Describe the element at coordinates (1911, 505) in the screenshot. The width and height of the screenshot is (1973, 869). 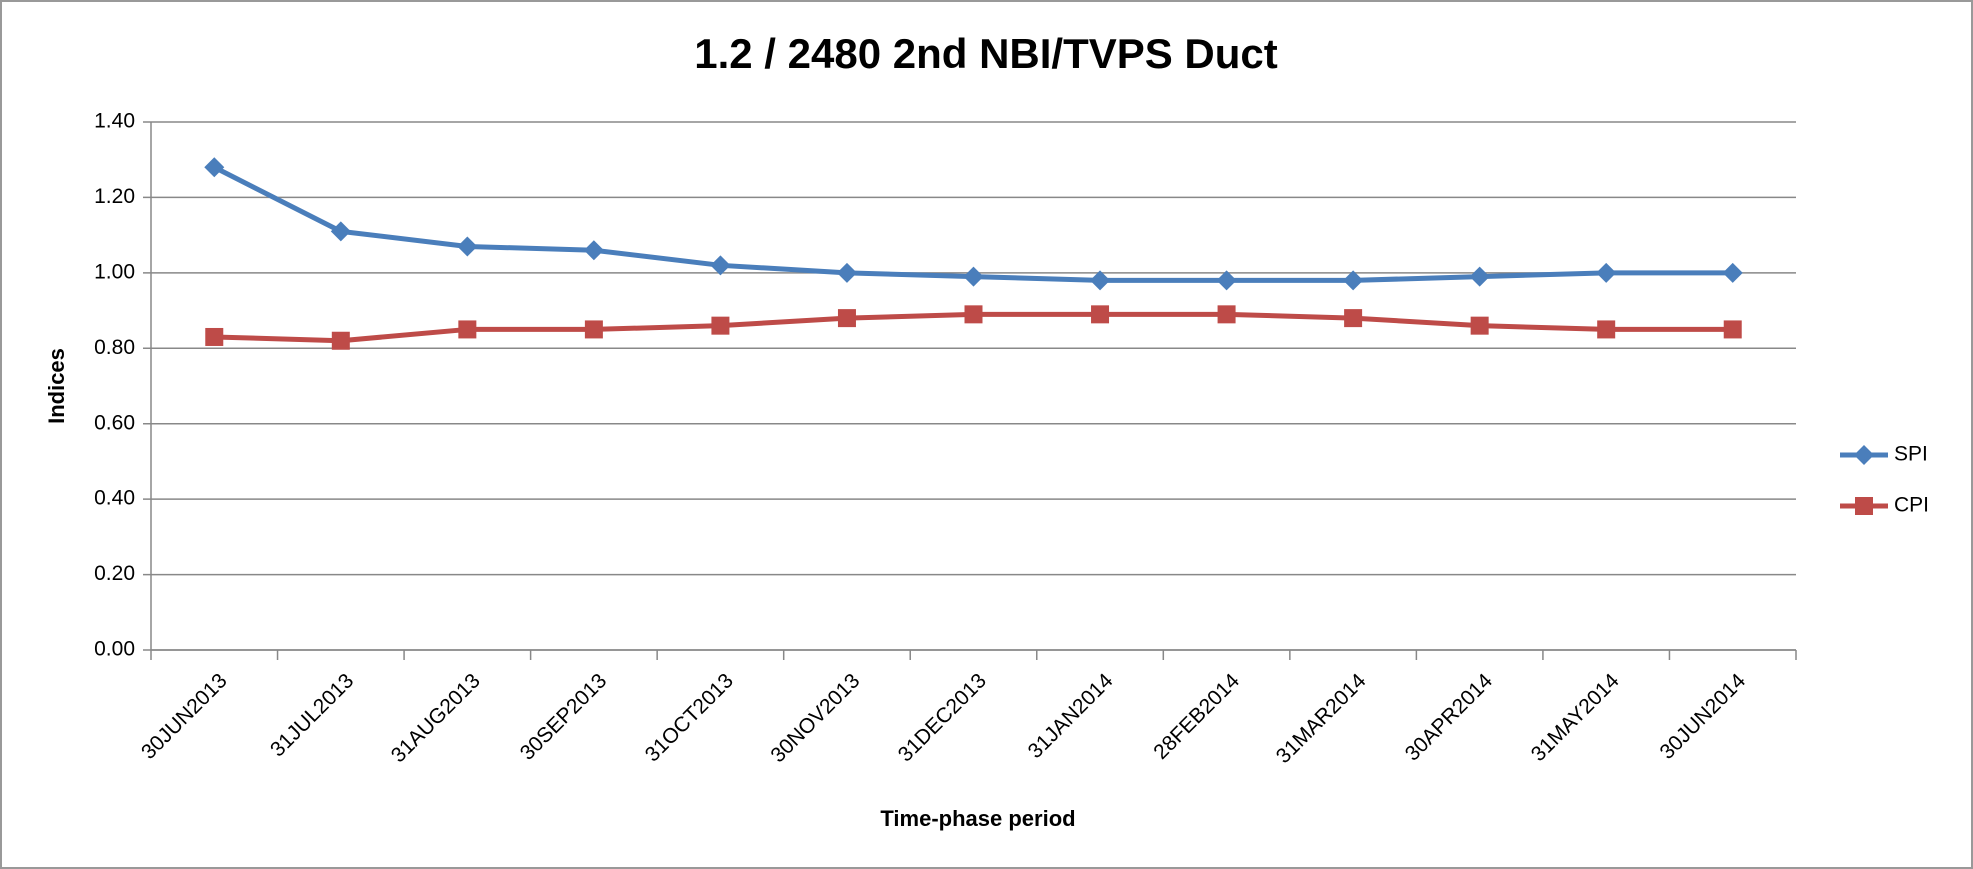
I see `legend-label: CPI` at that location.